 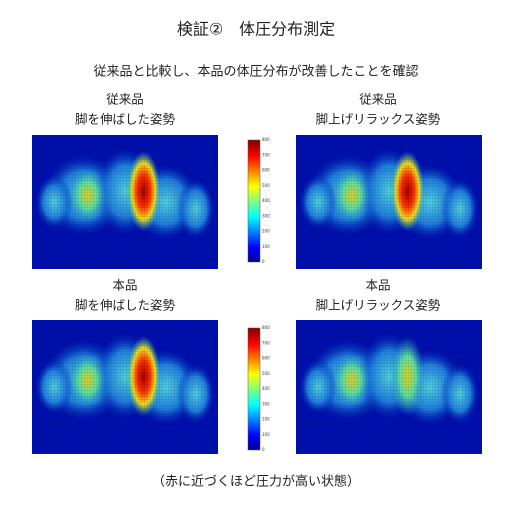 I want to click on caption: （赤に近づくほど圧力が高い状態）, so click(x=256, y=482).